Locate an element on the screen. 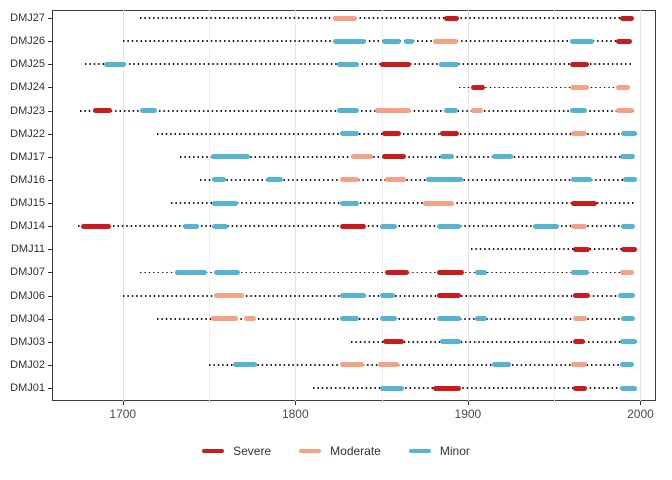  y-axis-label: DMJ11 is located at coordinates (27, 249).